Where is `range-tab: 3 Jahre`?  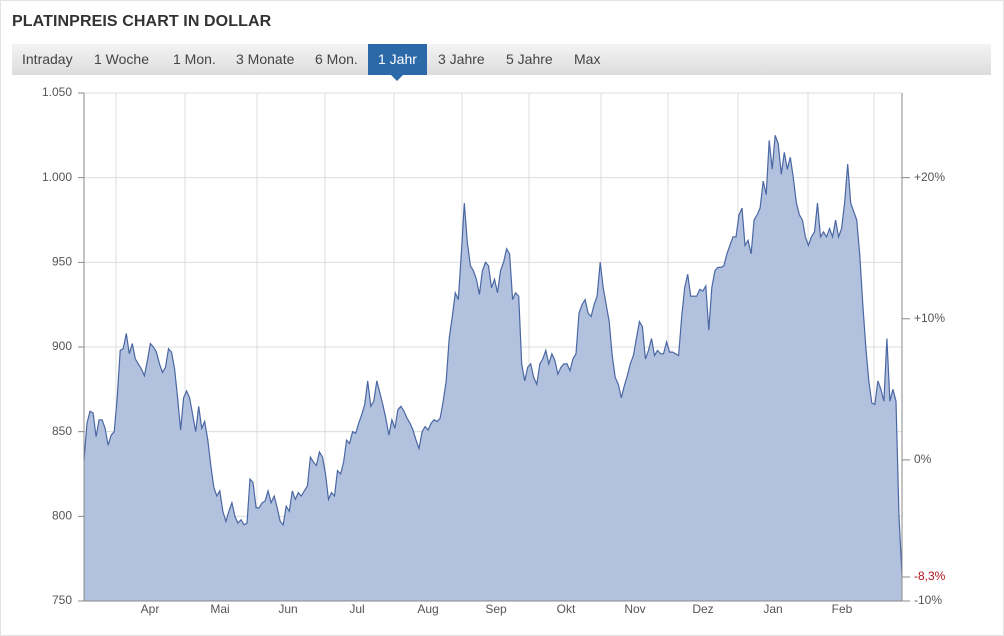 range-tab: 3 Jahre is located at coordinates (461, 59).